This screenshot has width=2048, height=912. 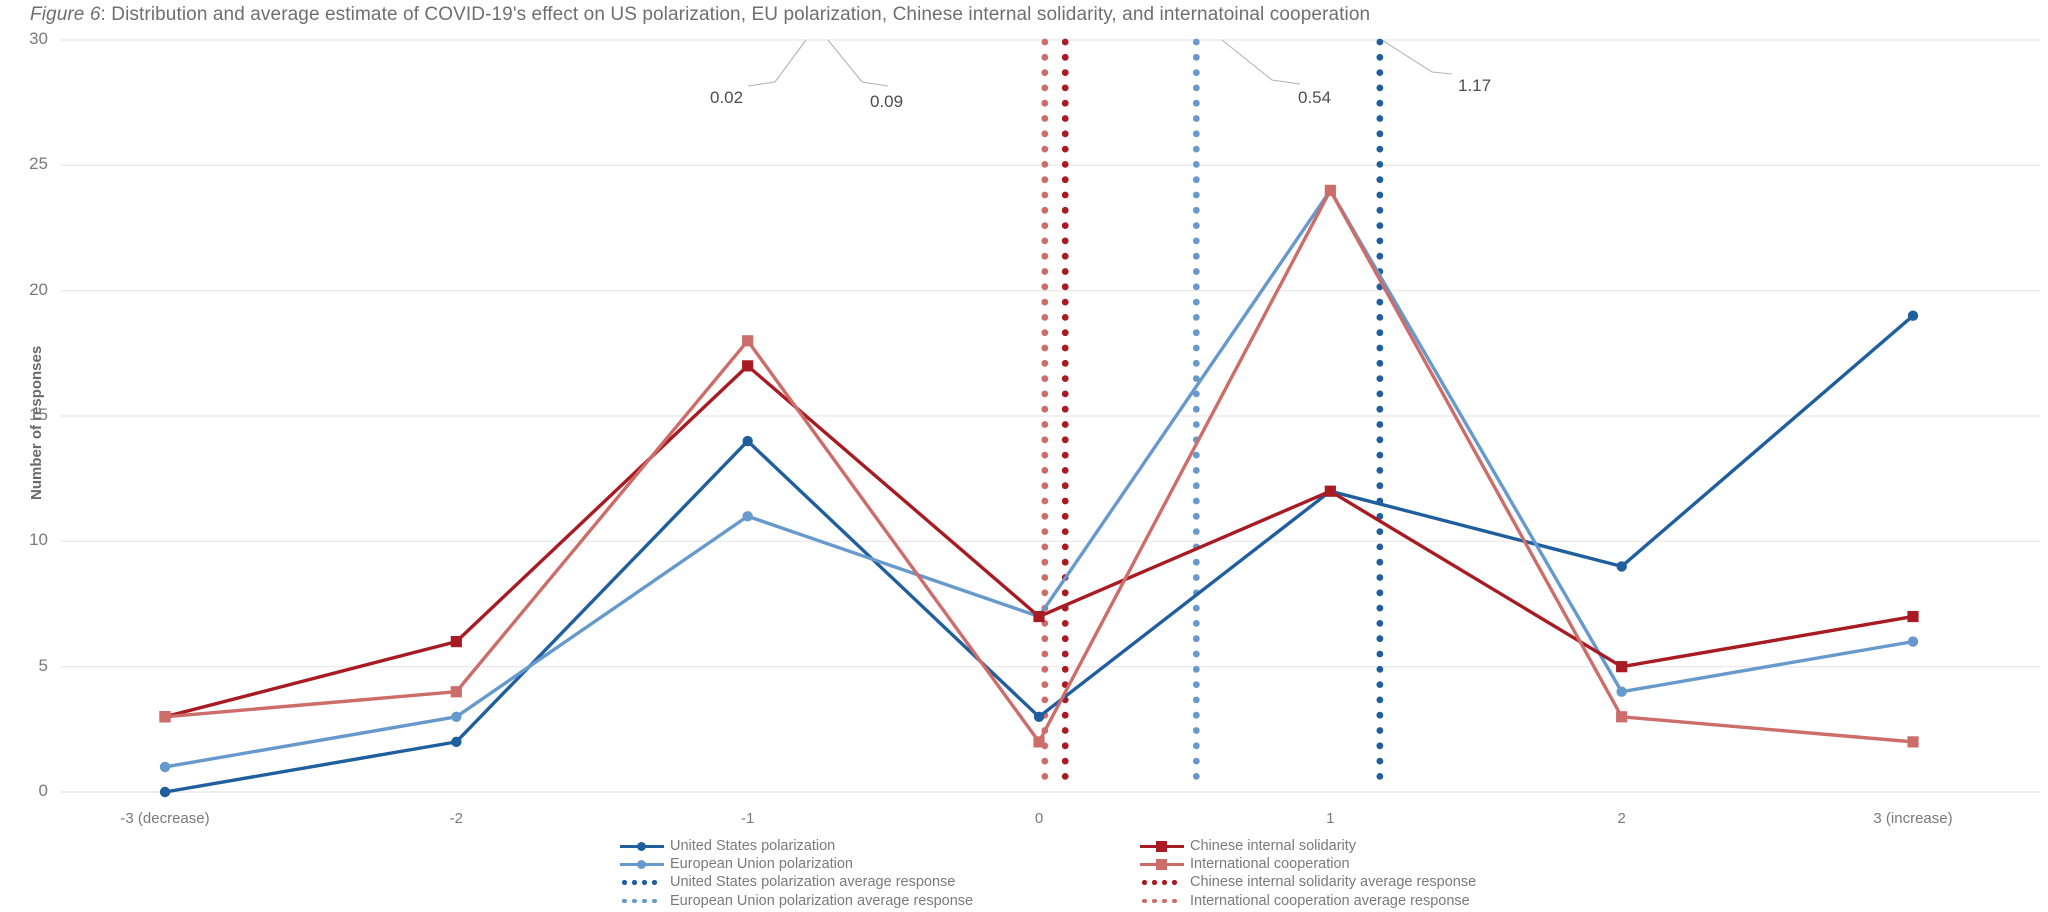 I want to click on y-axis-tick-15: 15, so click(x=38, y=414).